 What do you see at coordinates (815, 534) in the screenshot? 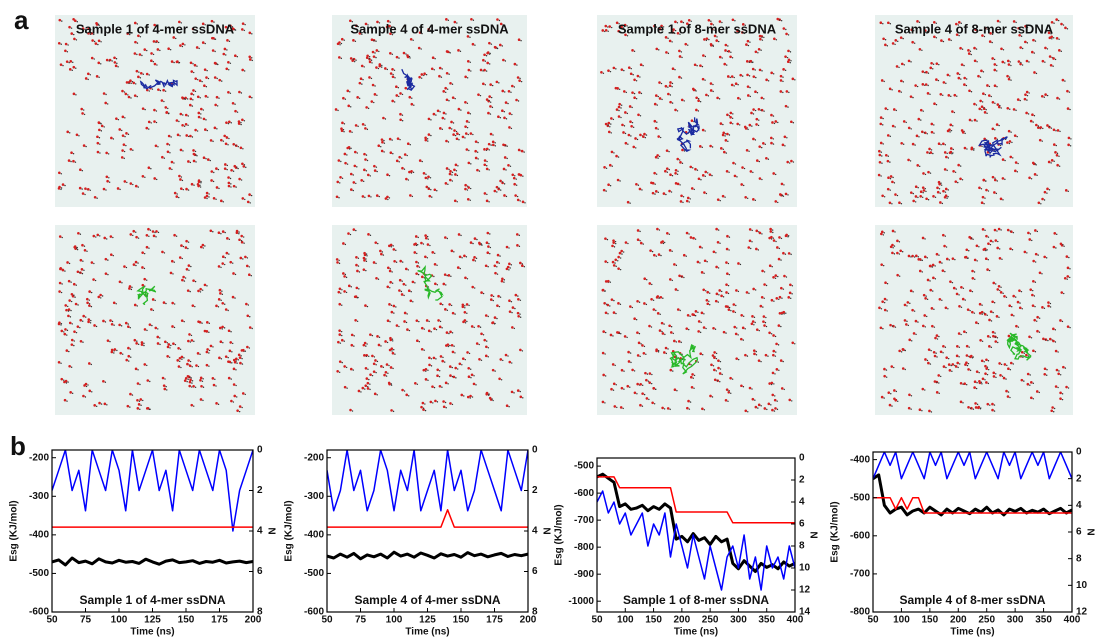
I see `y2-axis-label: N` at bounding box center [815, 534].